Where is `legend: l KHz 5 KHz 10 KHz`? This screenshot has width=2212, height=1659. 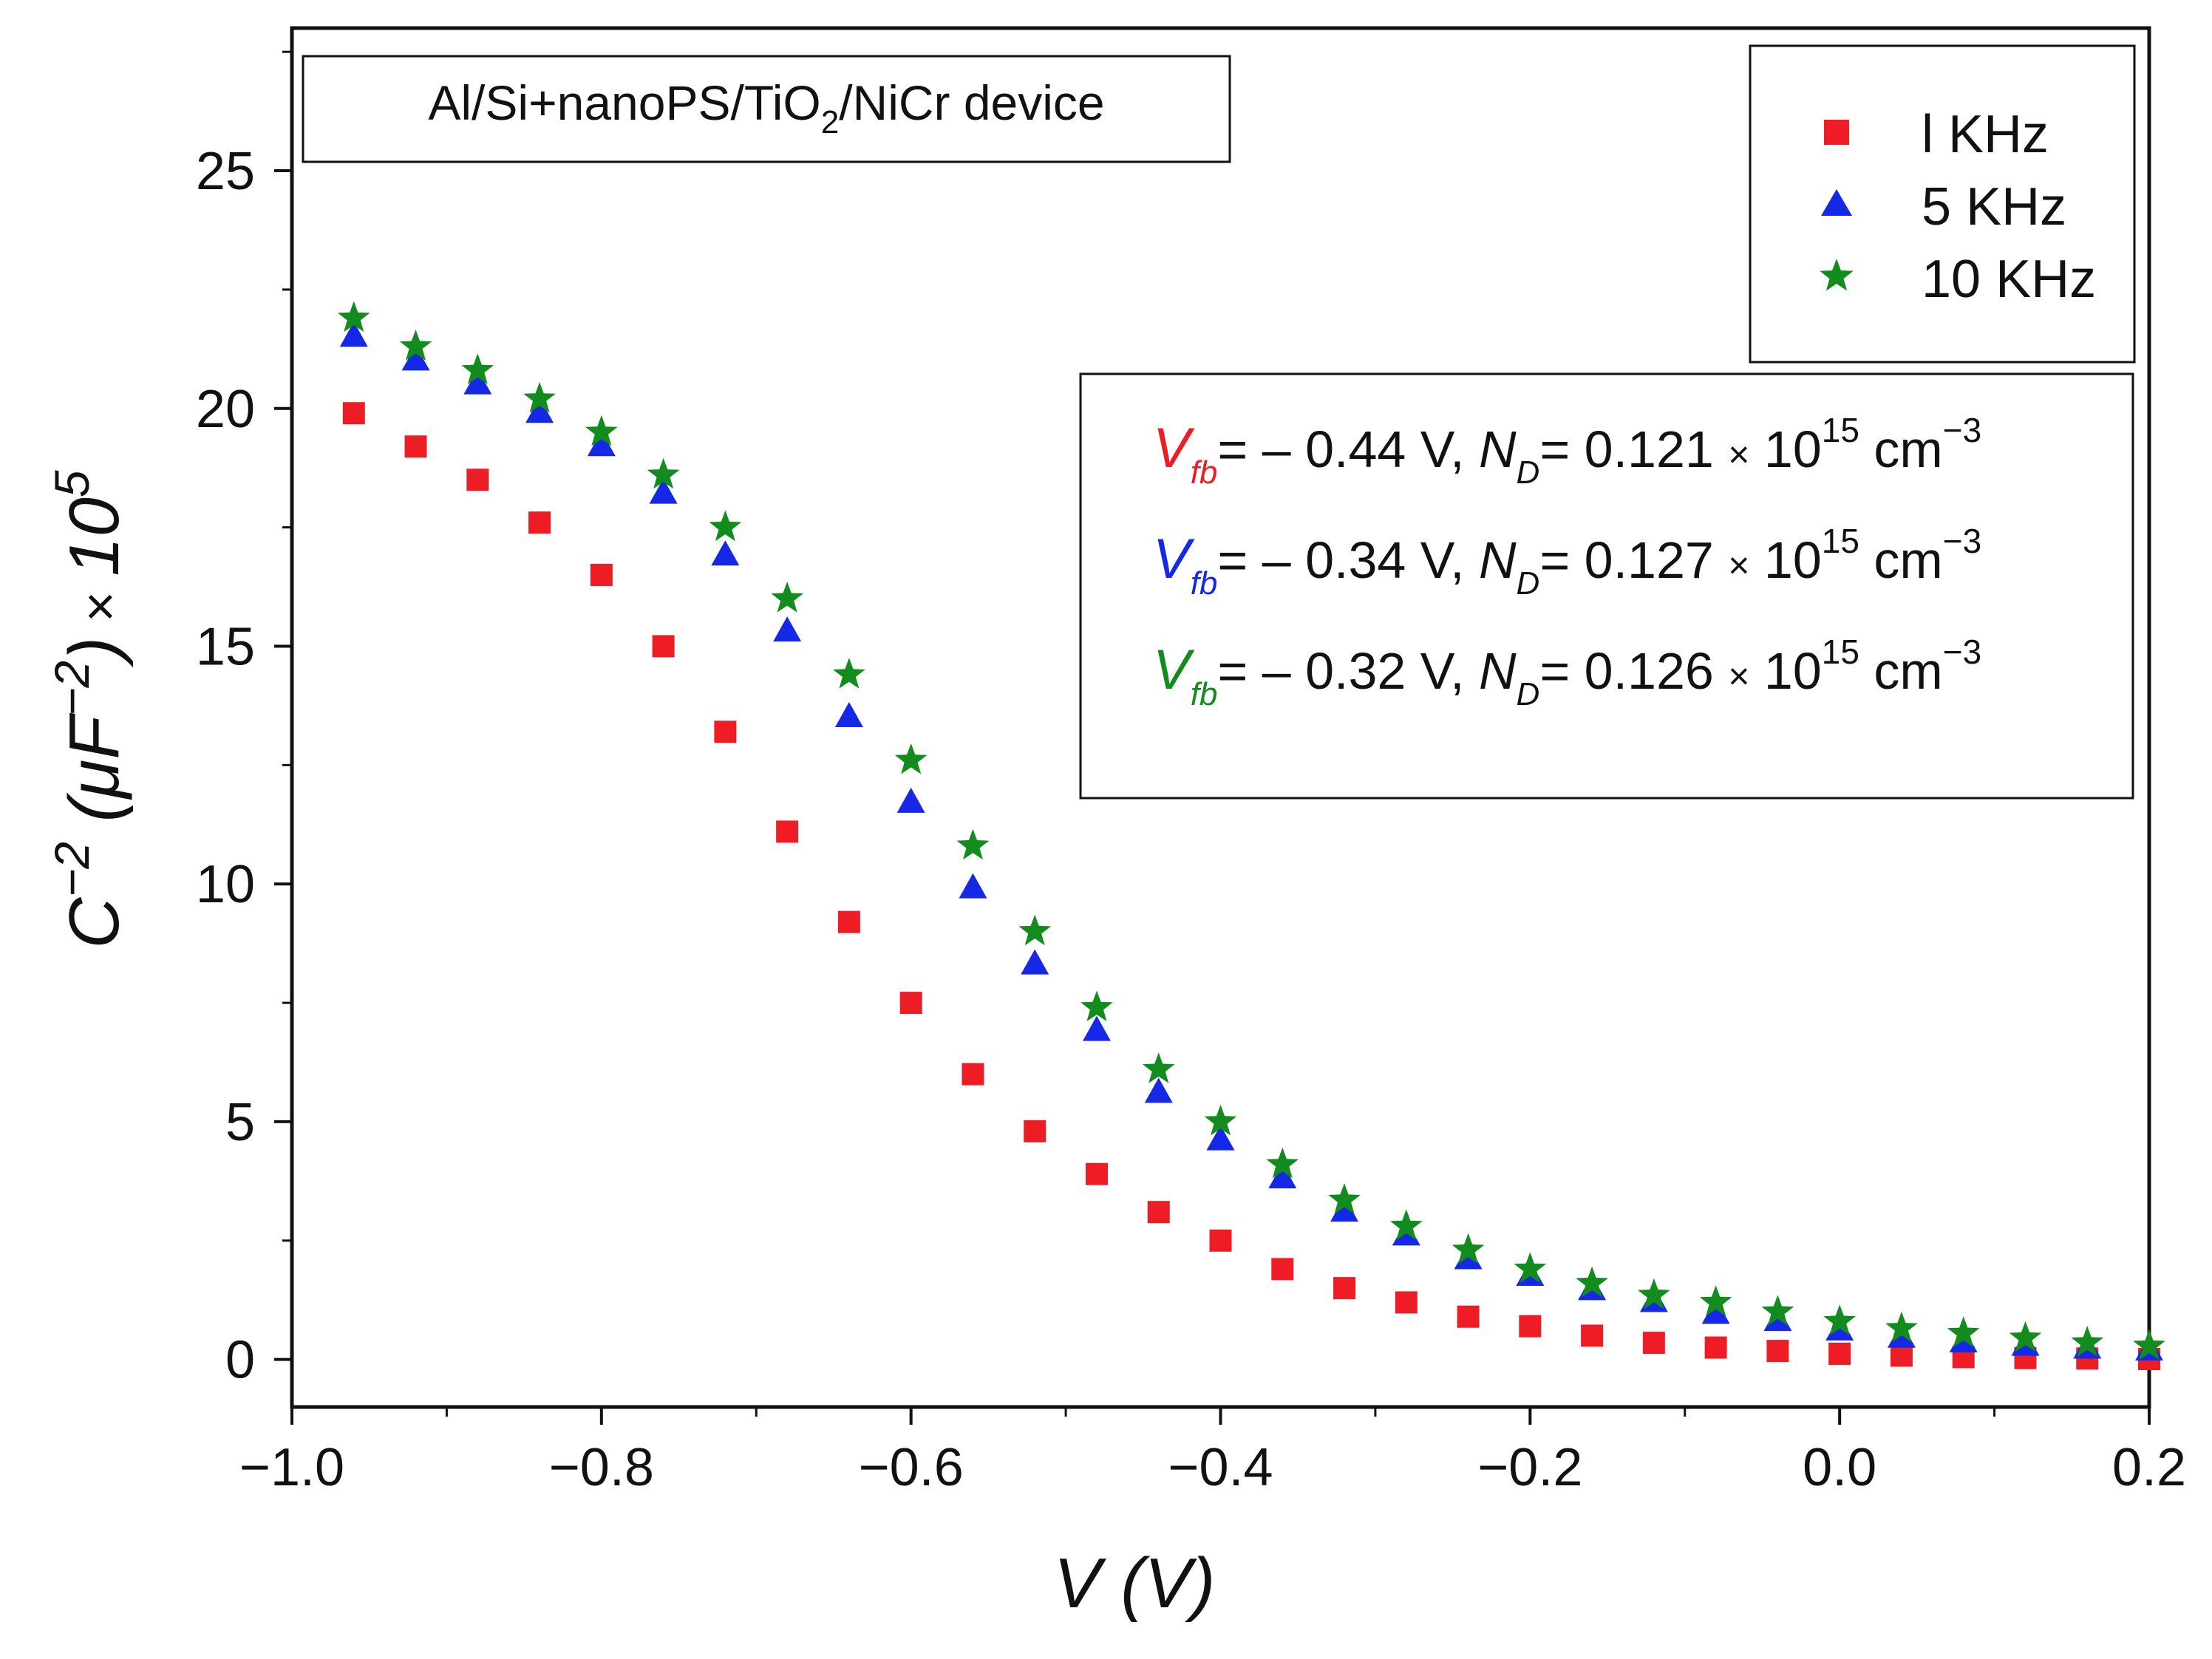
legend: l KHz 5 KHz 10 KHz is located at coordinates (1942, 204).